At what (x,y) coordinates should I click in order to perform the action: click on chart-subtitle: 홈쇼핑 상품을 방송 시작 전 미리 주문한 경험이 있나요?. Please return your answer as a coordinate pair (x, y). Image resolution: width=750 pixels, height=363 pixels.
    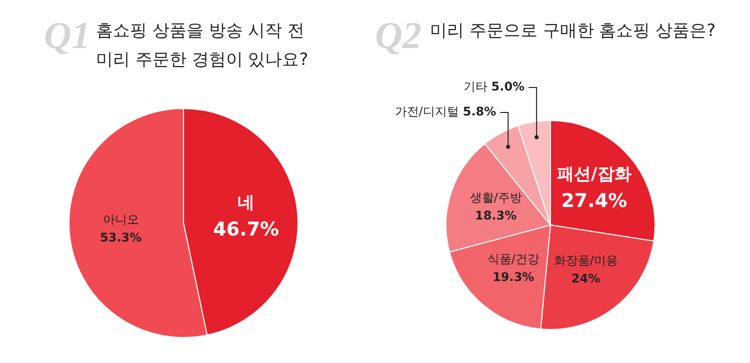
    Looking at the image, I should click on (202, 46).